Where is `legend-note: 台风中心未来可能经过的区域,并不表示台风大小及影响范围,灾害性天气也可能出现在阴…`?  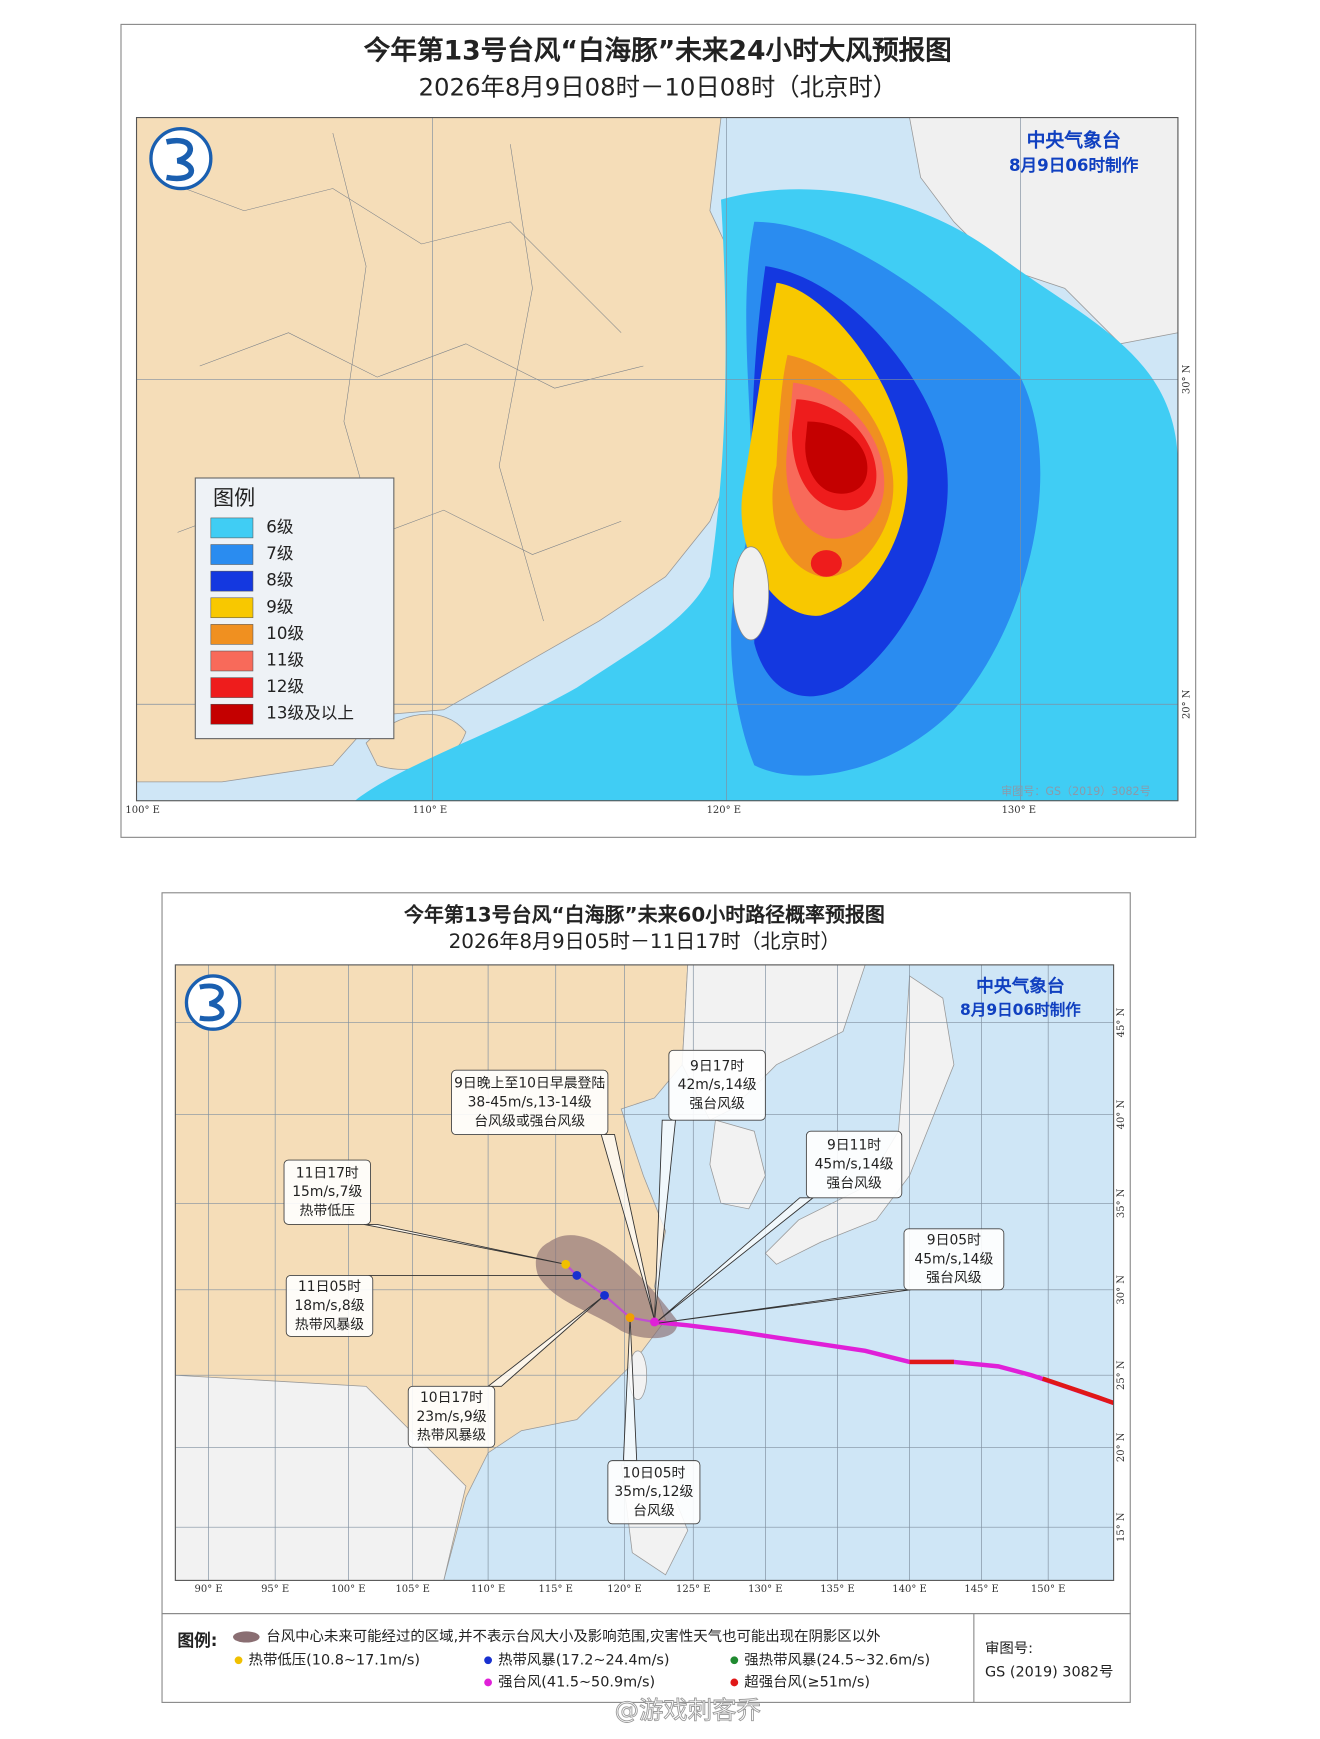
legend-note: 台风中心未来可能经过的区域,并不表示台风大小及影响范围,灾害性天气也可能出现在阴… is located at coordinates (573, 1636).